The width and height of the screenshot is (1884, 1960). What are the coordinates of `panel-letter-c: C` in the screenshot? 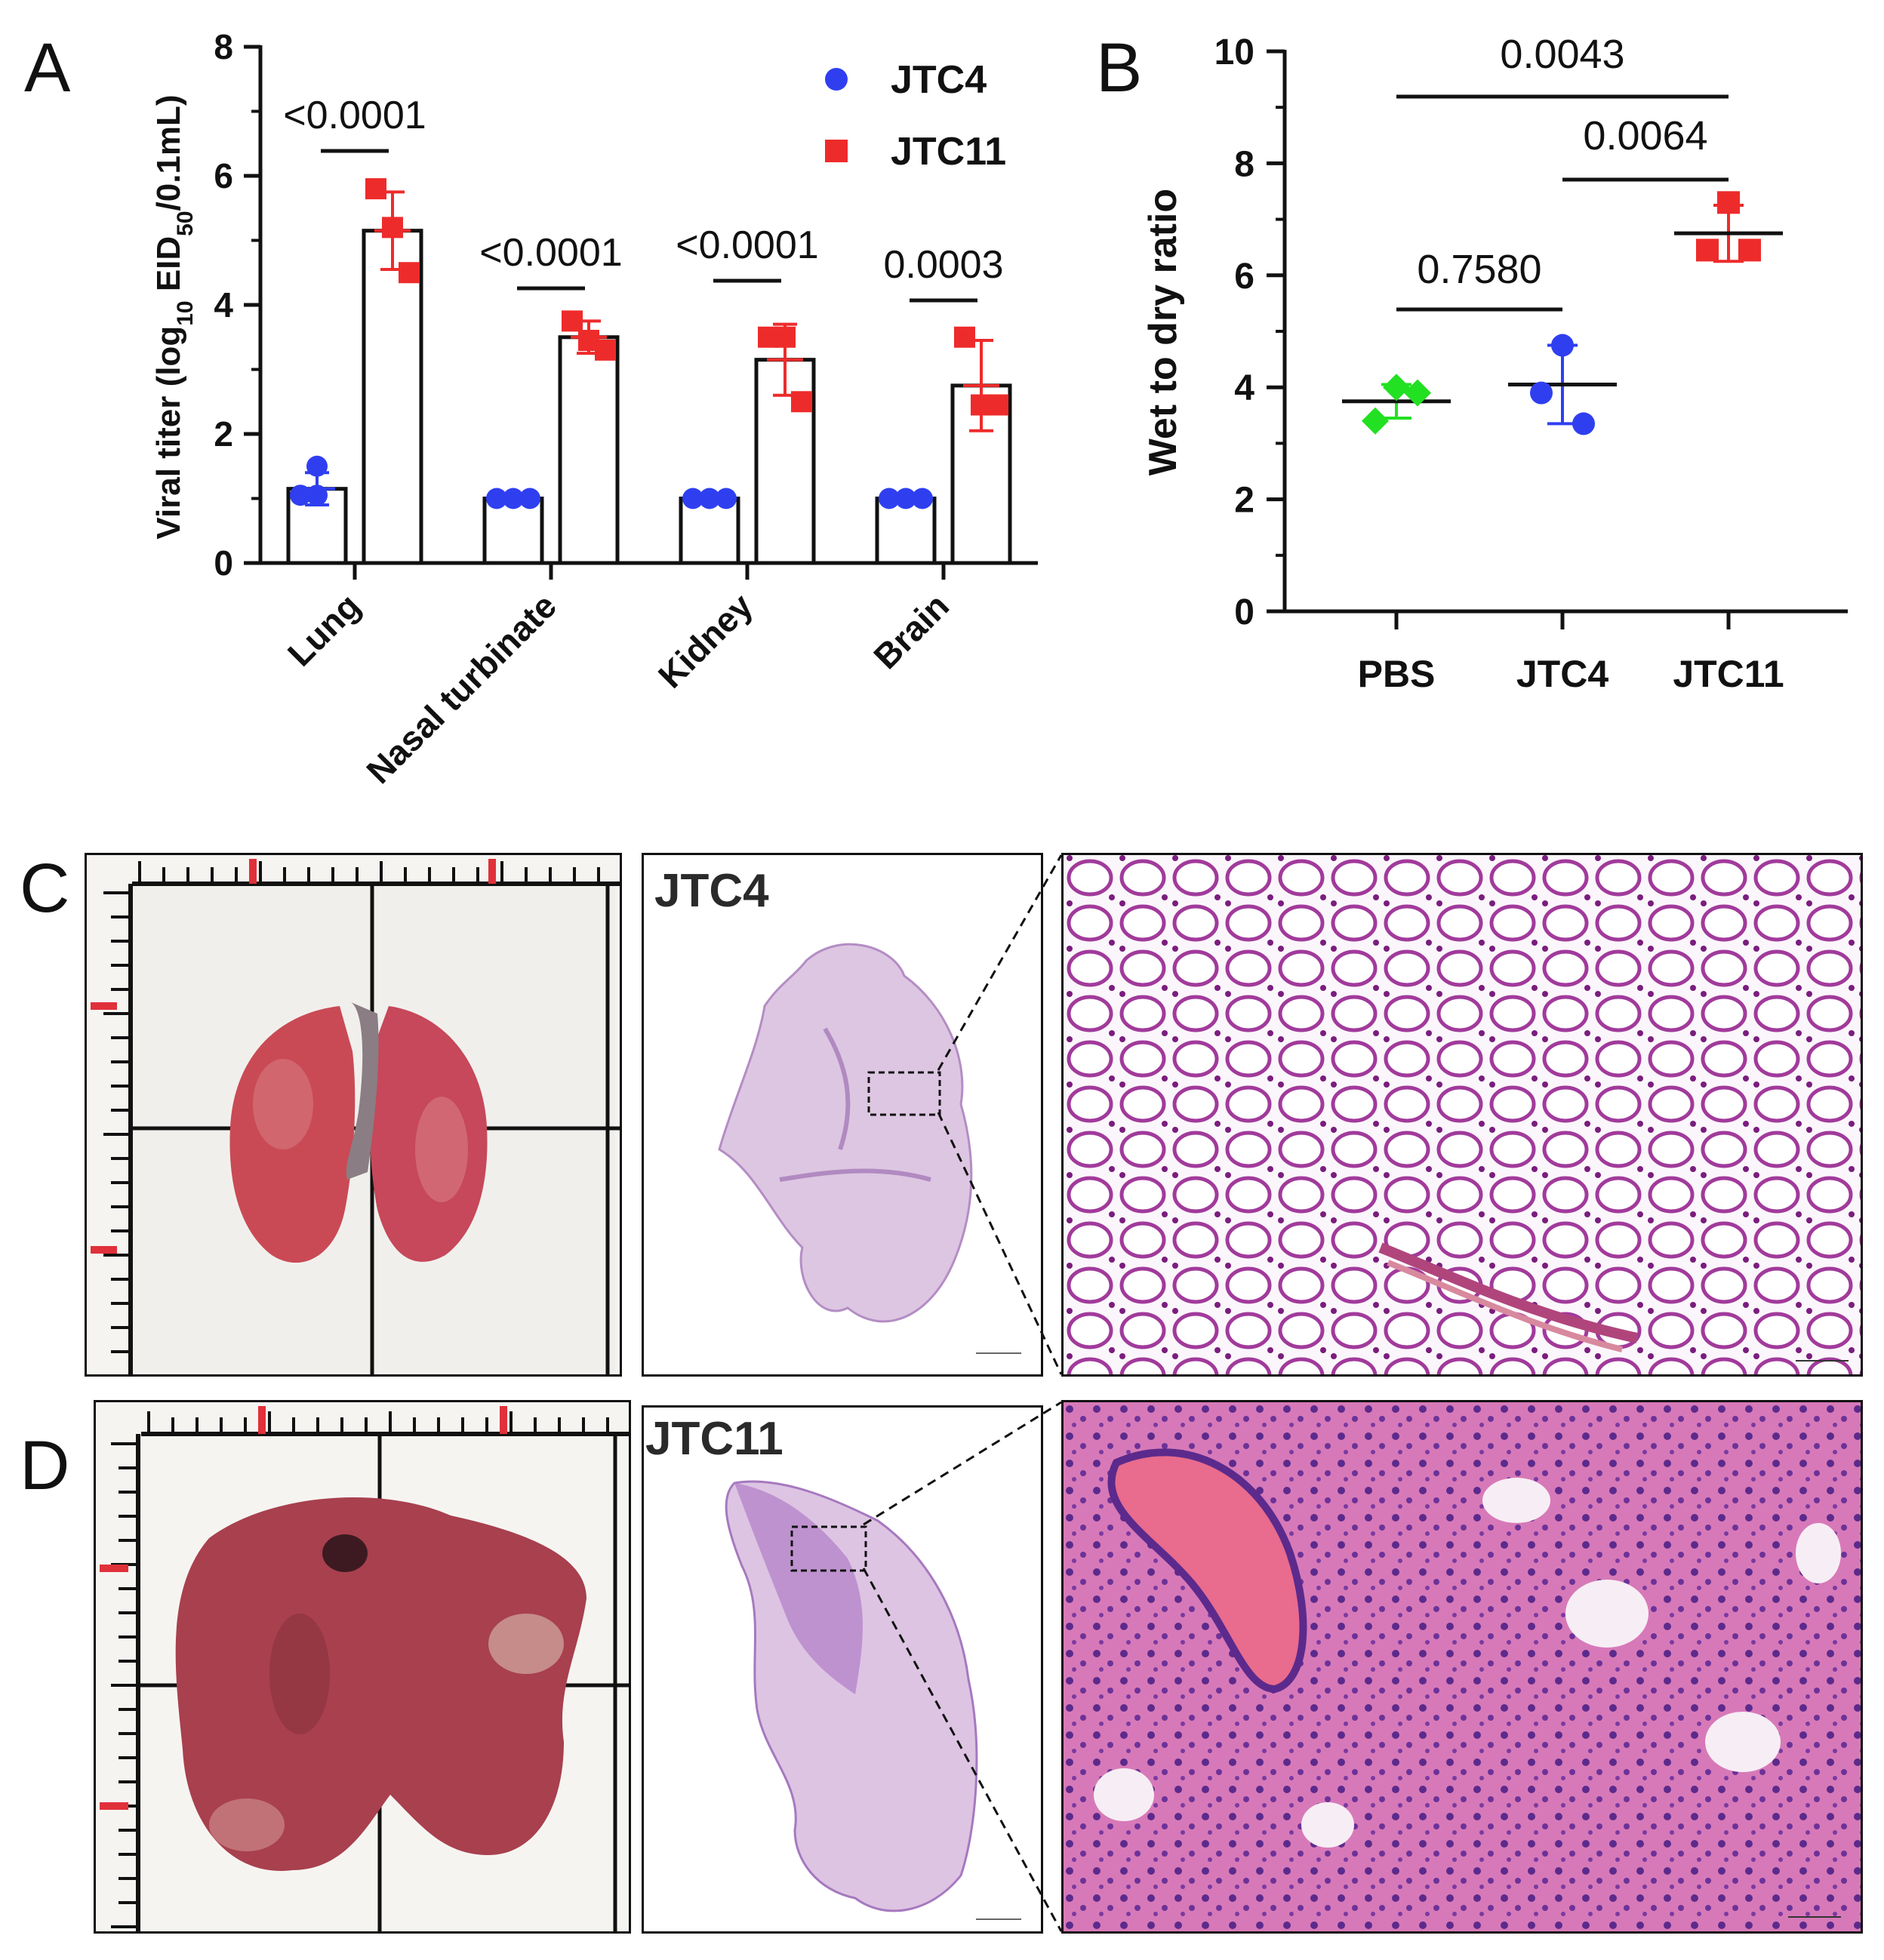 It's located at (45, 889).